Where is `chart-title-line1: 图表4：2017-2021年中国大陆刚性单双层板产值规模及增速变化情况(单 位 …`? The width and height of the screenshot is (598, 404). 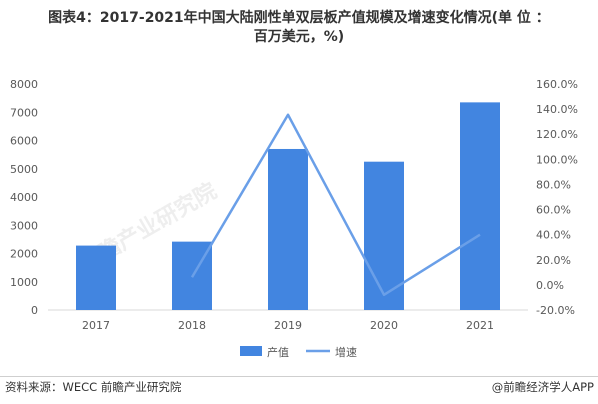
chart-title-line1: 图表4：2017-2021年中国大陆刚性单双层板产值规模及增速变化情况(单 位 … is located at coordinates (299, 18).